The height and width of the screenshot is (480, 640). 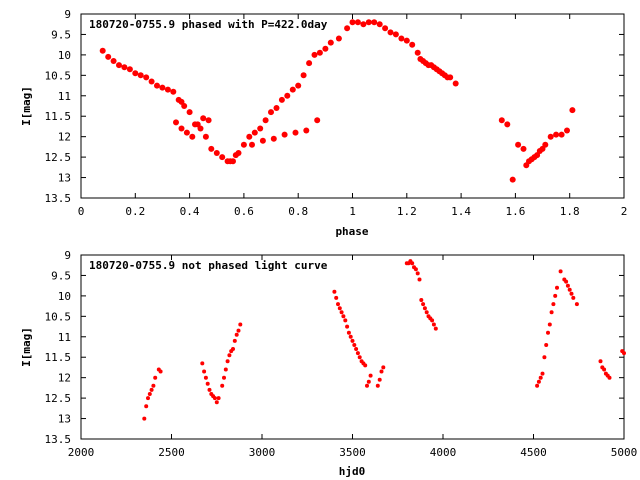 I want to click on x-tick-label: 0.2, so click(x=135, y=211).